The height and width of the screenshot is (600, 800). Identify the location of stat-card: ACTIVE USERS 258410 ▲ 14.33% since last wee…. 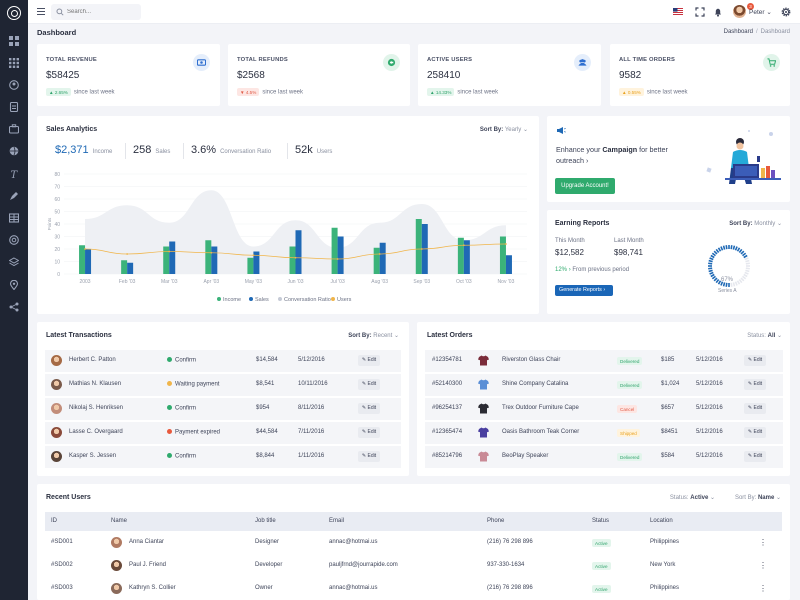
(509, 75).